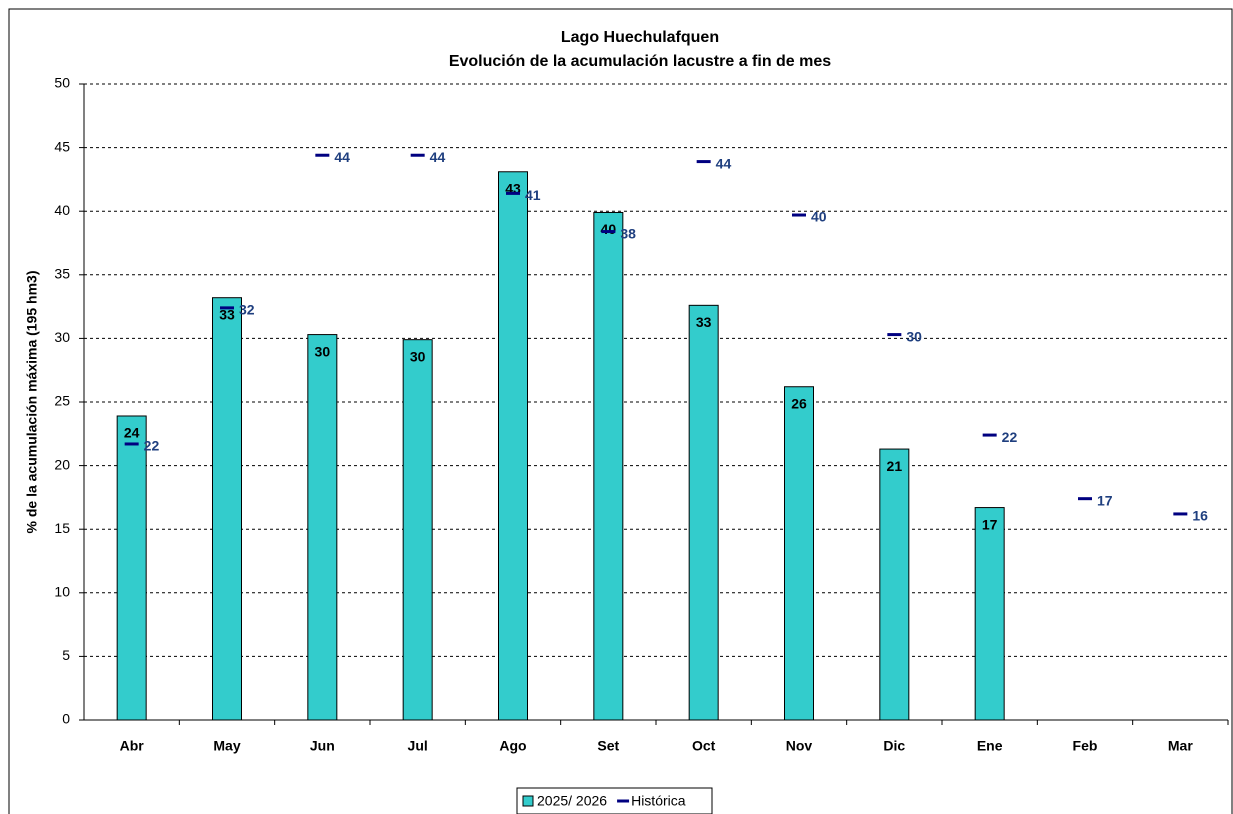 Image resolution: width=1233 pixels, height=814 pixels. What do you see at coordinates (247, 310) in the screenshot?
I see `marker-value-label: 32` at bounding box center [247, 310].